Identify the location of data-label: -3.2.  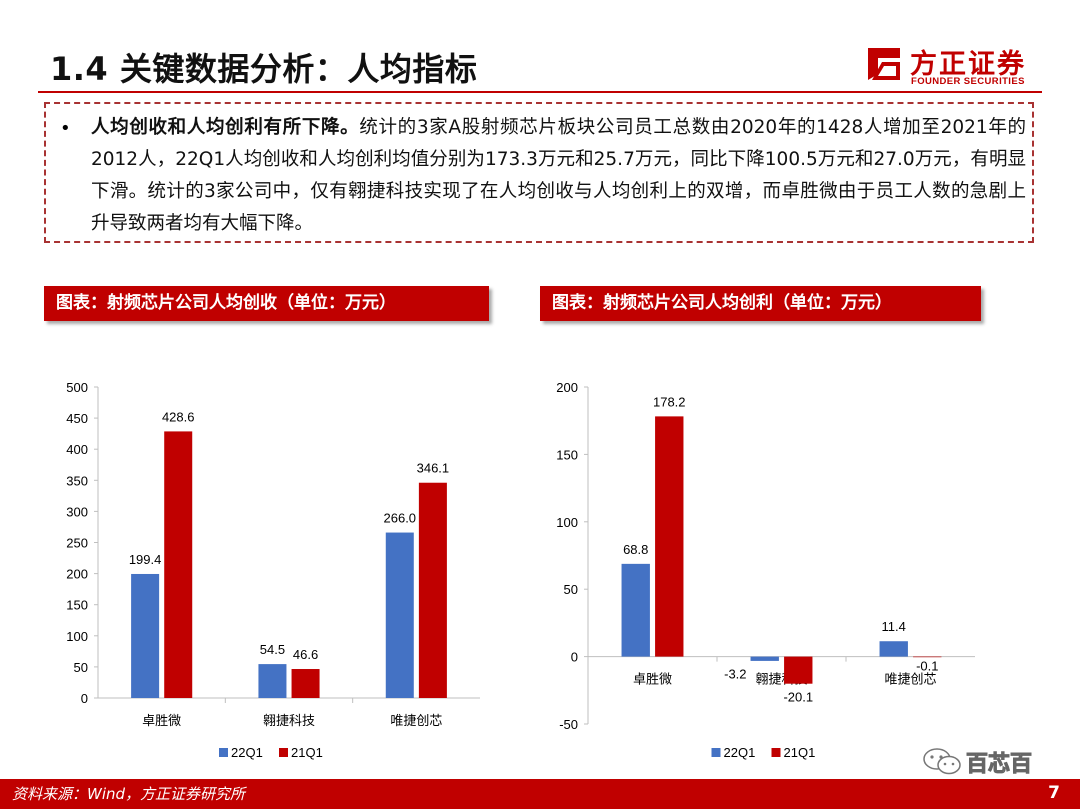
(735, 674).